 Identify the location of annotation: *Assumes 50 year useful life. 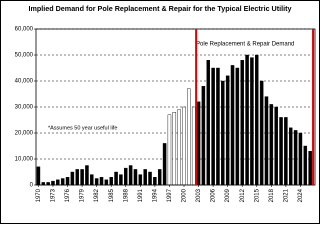
(82, 128).